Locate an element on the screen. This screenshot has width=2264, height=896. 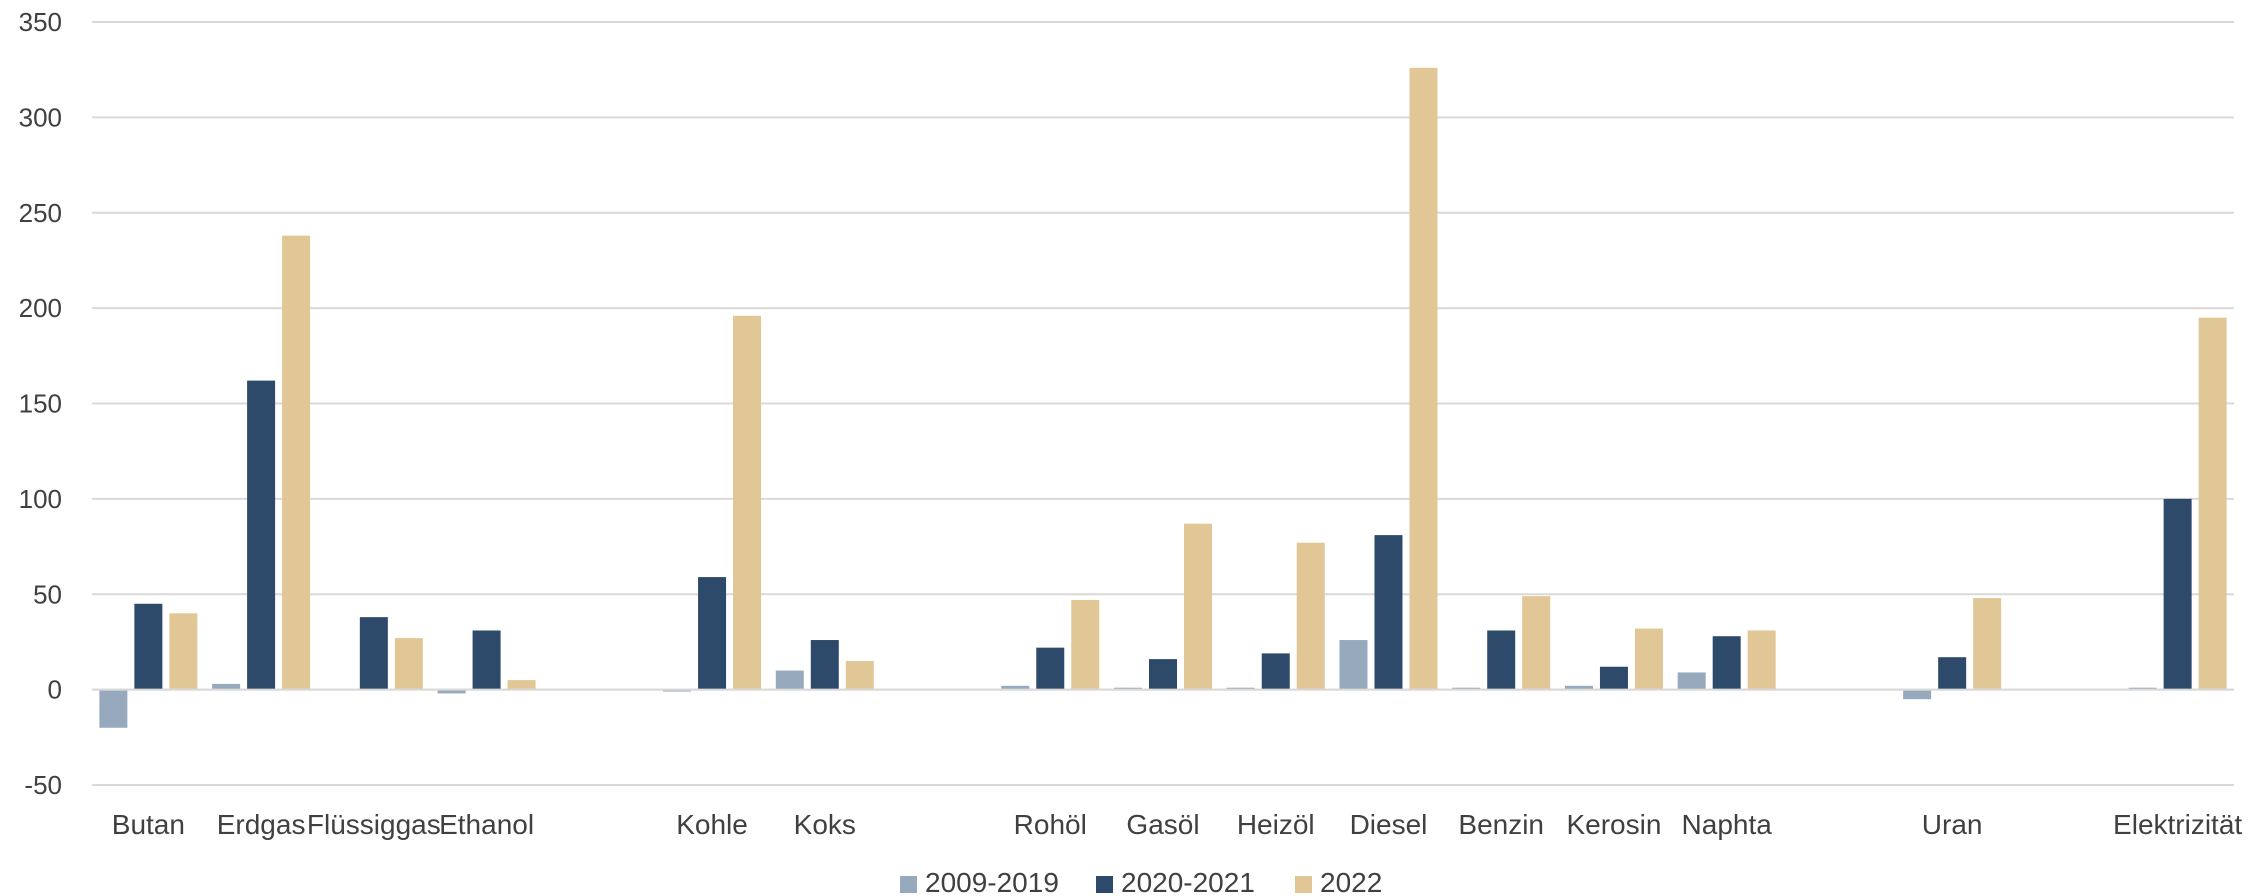
x-tick-label: Benzin is located at coordinates (1501, 824).